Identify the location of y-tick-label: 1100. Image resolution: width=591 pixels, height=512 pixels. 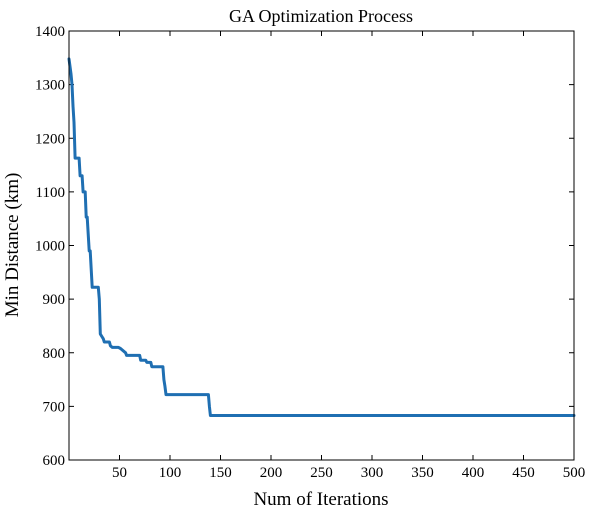
(50, 193).